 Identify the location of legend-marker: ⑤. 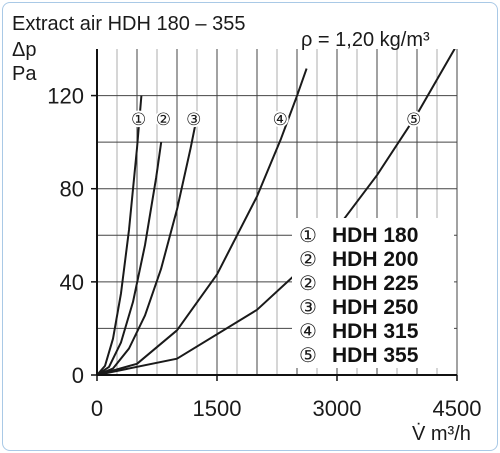
(308, 356).